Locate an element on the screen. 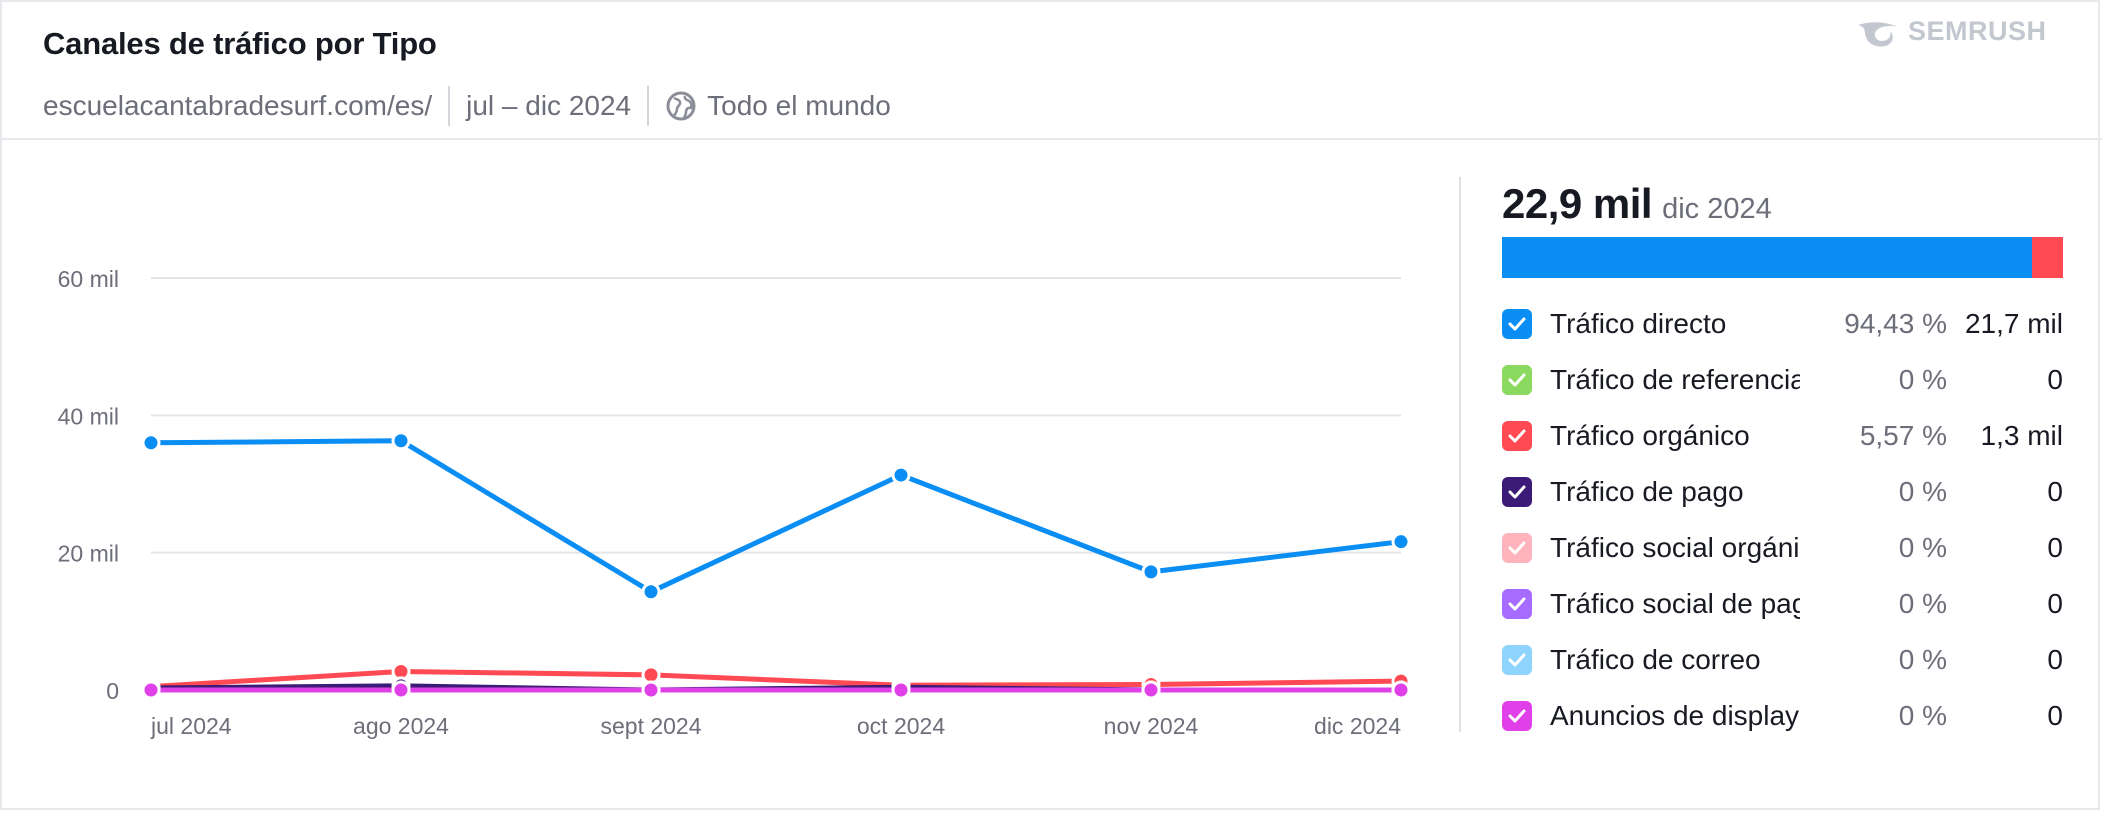 The image size is (2104, 814). legend-percent: 94,43 % is located at coordinates (1895, 323).